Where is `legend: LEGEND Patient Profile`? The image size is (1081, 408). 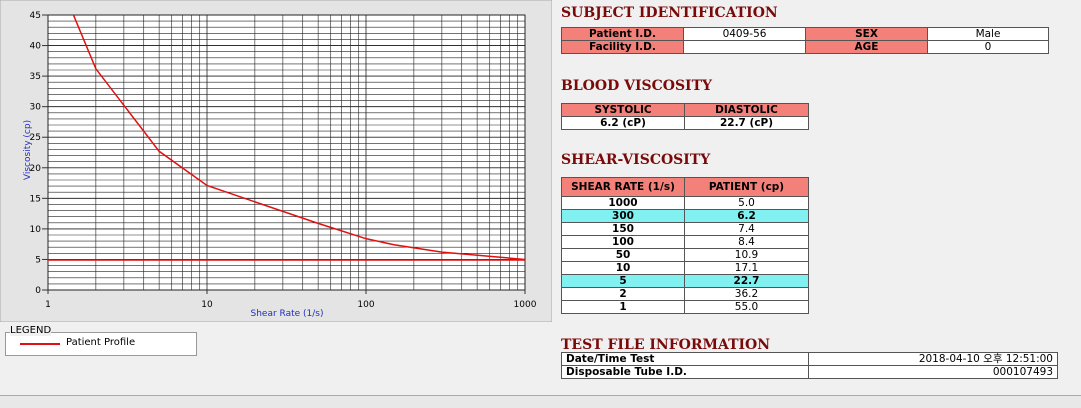 legend: LEGEND Patient Profile is located at coordinates (101, 340).